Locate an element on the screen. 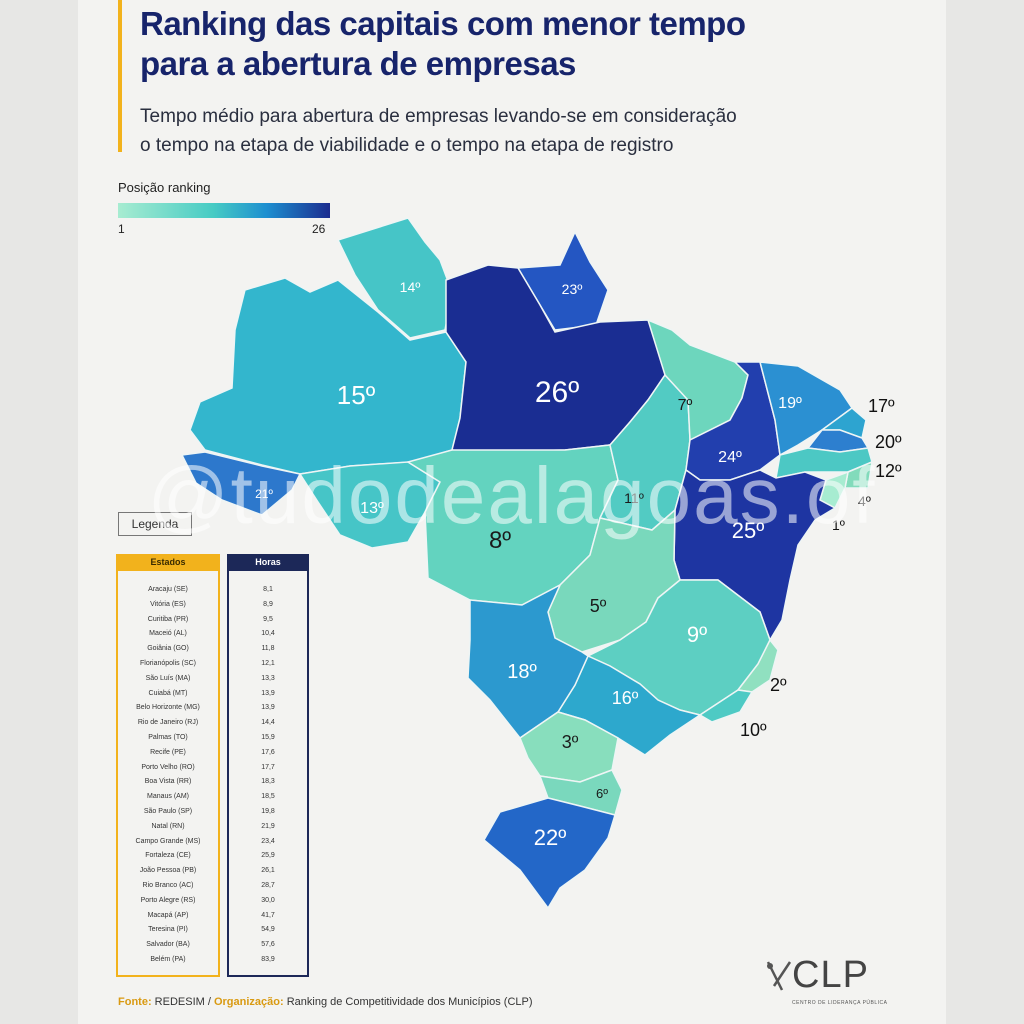 The width and height of the screenshot is (1024, 1024). horas-row: 21,9 is located at coordinates (268, 826).